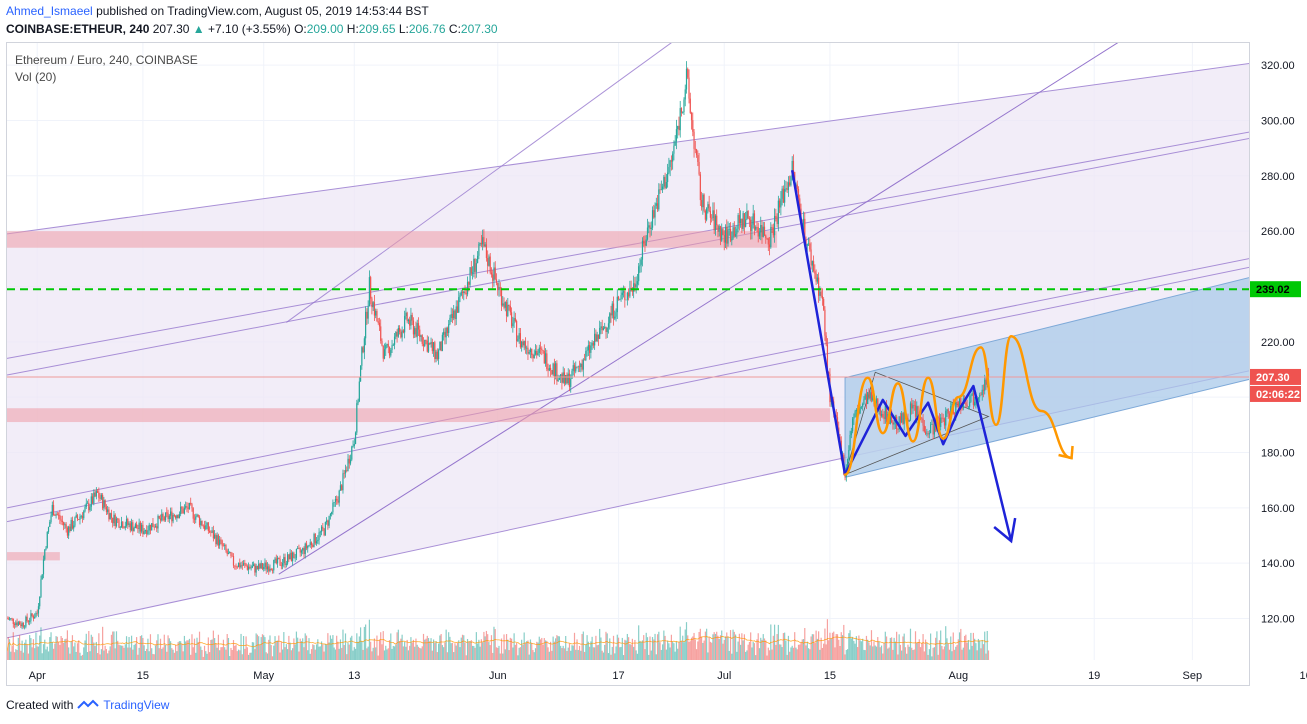 The image size is (1307, 724). Describe the element at coordinates (49, 11) in the screenshot. I see `author-link: Ahmed_Ismaeel` at that location.